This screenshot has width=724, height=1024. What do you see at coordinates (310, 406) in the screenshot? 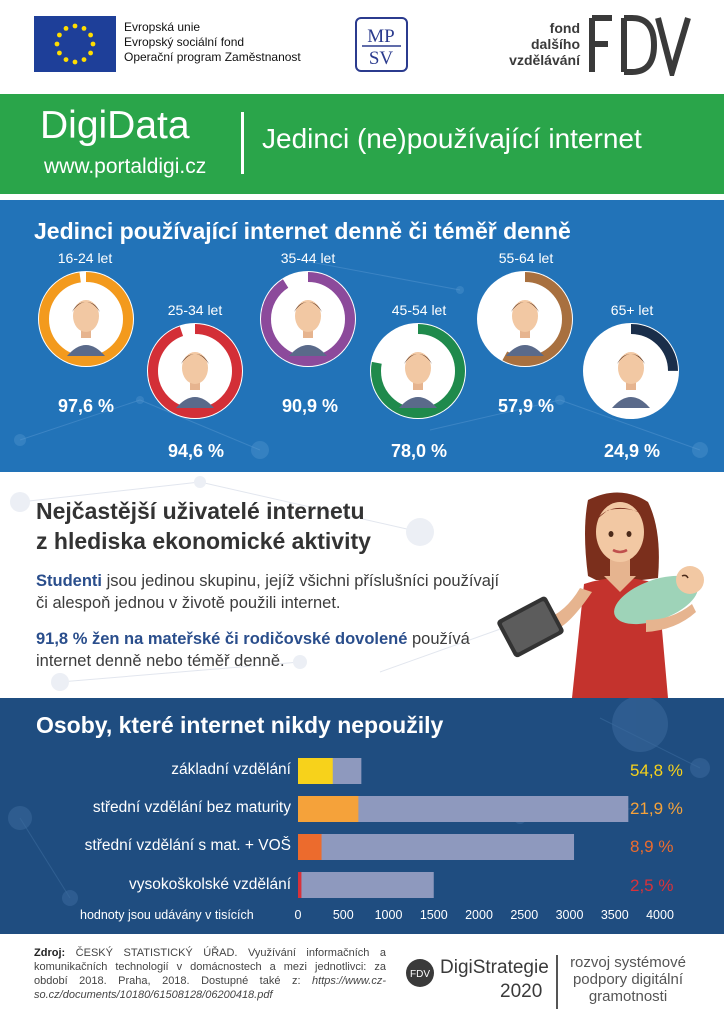
I see `percent-label: 90,9 %` at bounding box center [310, 406].